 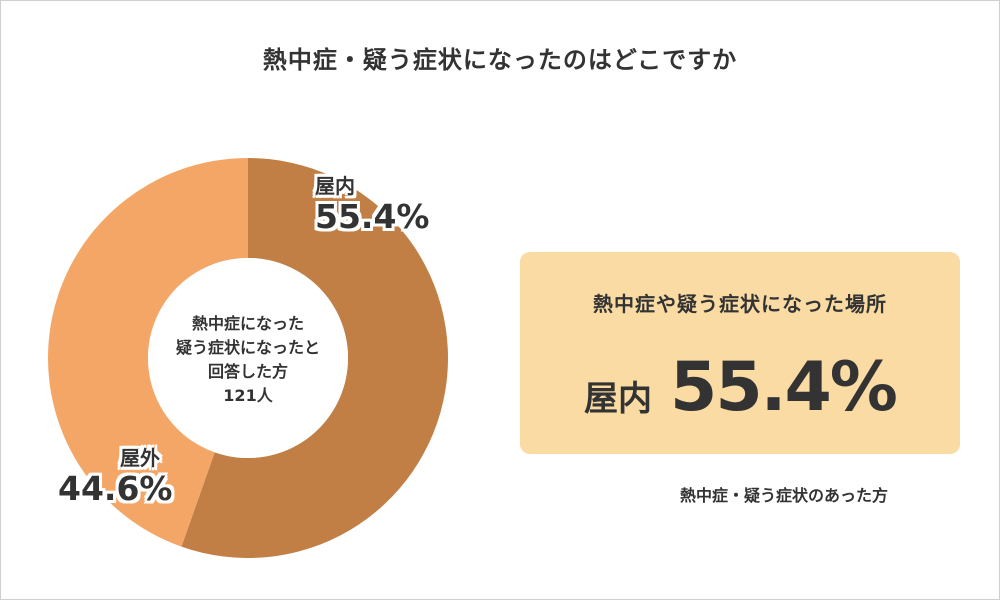 I want to click on highlight-value: 55.4%, so click(x=784, y=387).